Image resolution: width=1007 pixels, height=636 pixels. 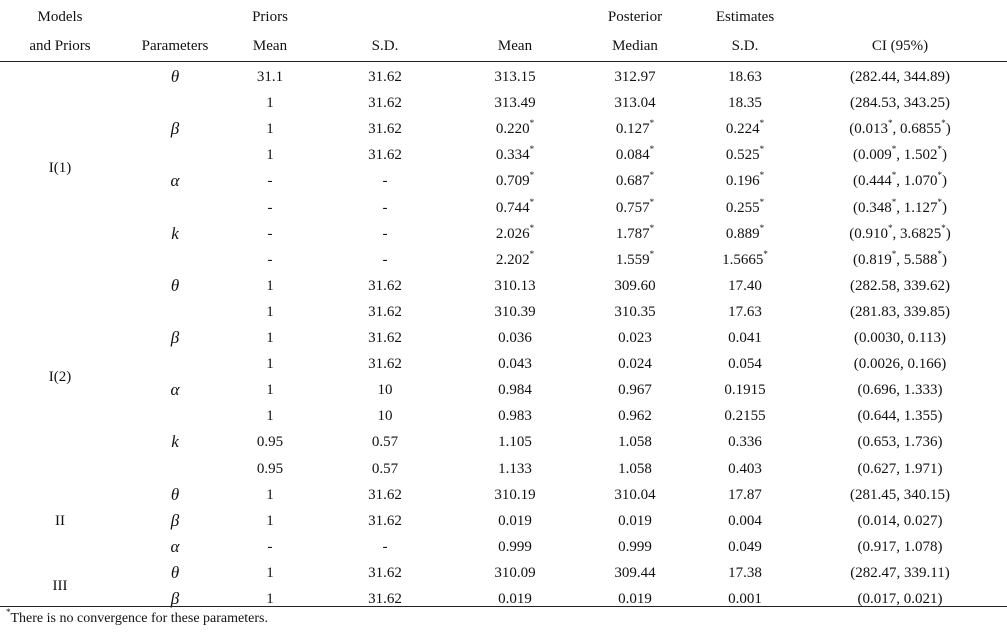 What do you see at coordinates (8, 612) in the screenshot?
I see `footnote-marker: *` at bounding box center [8, 612].